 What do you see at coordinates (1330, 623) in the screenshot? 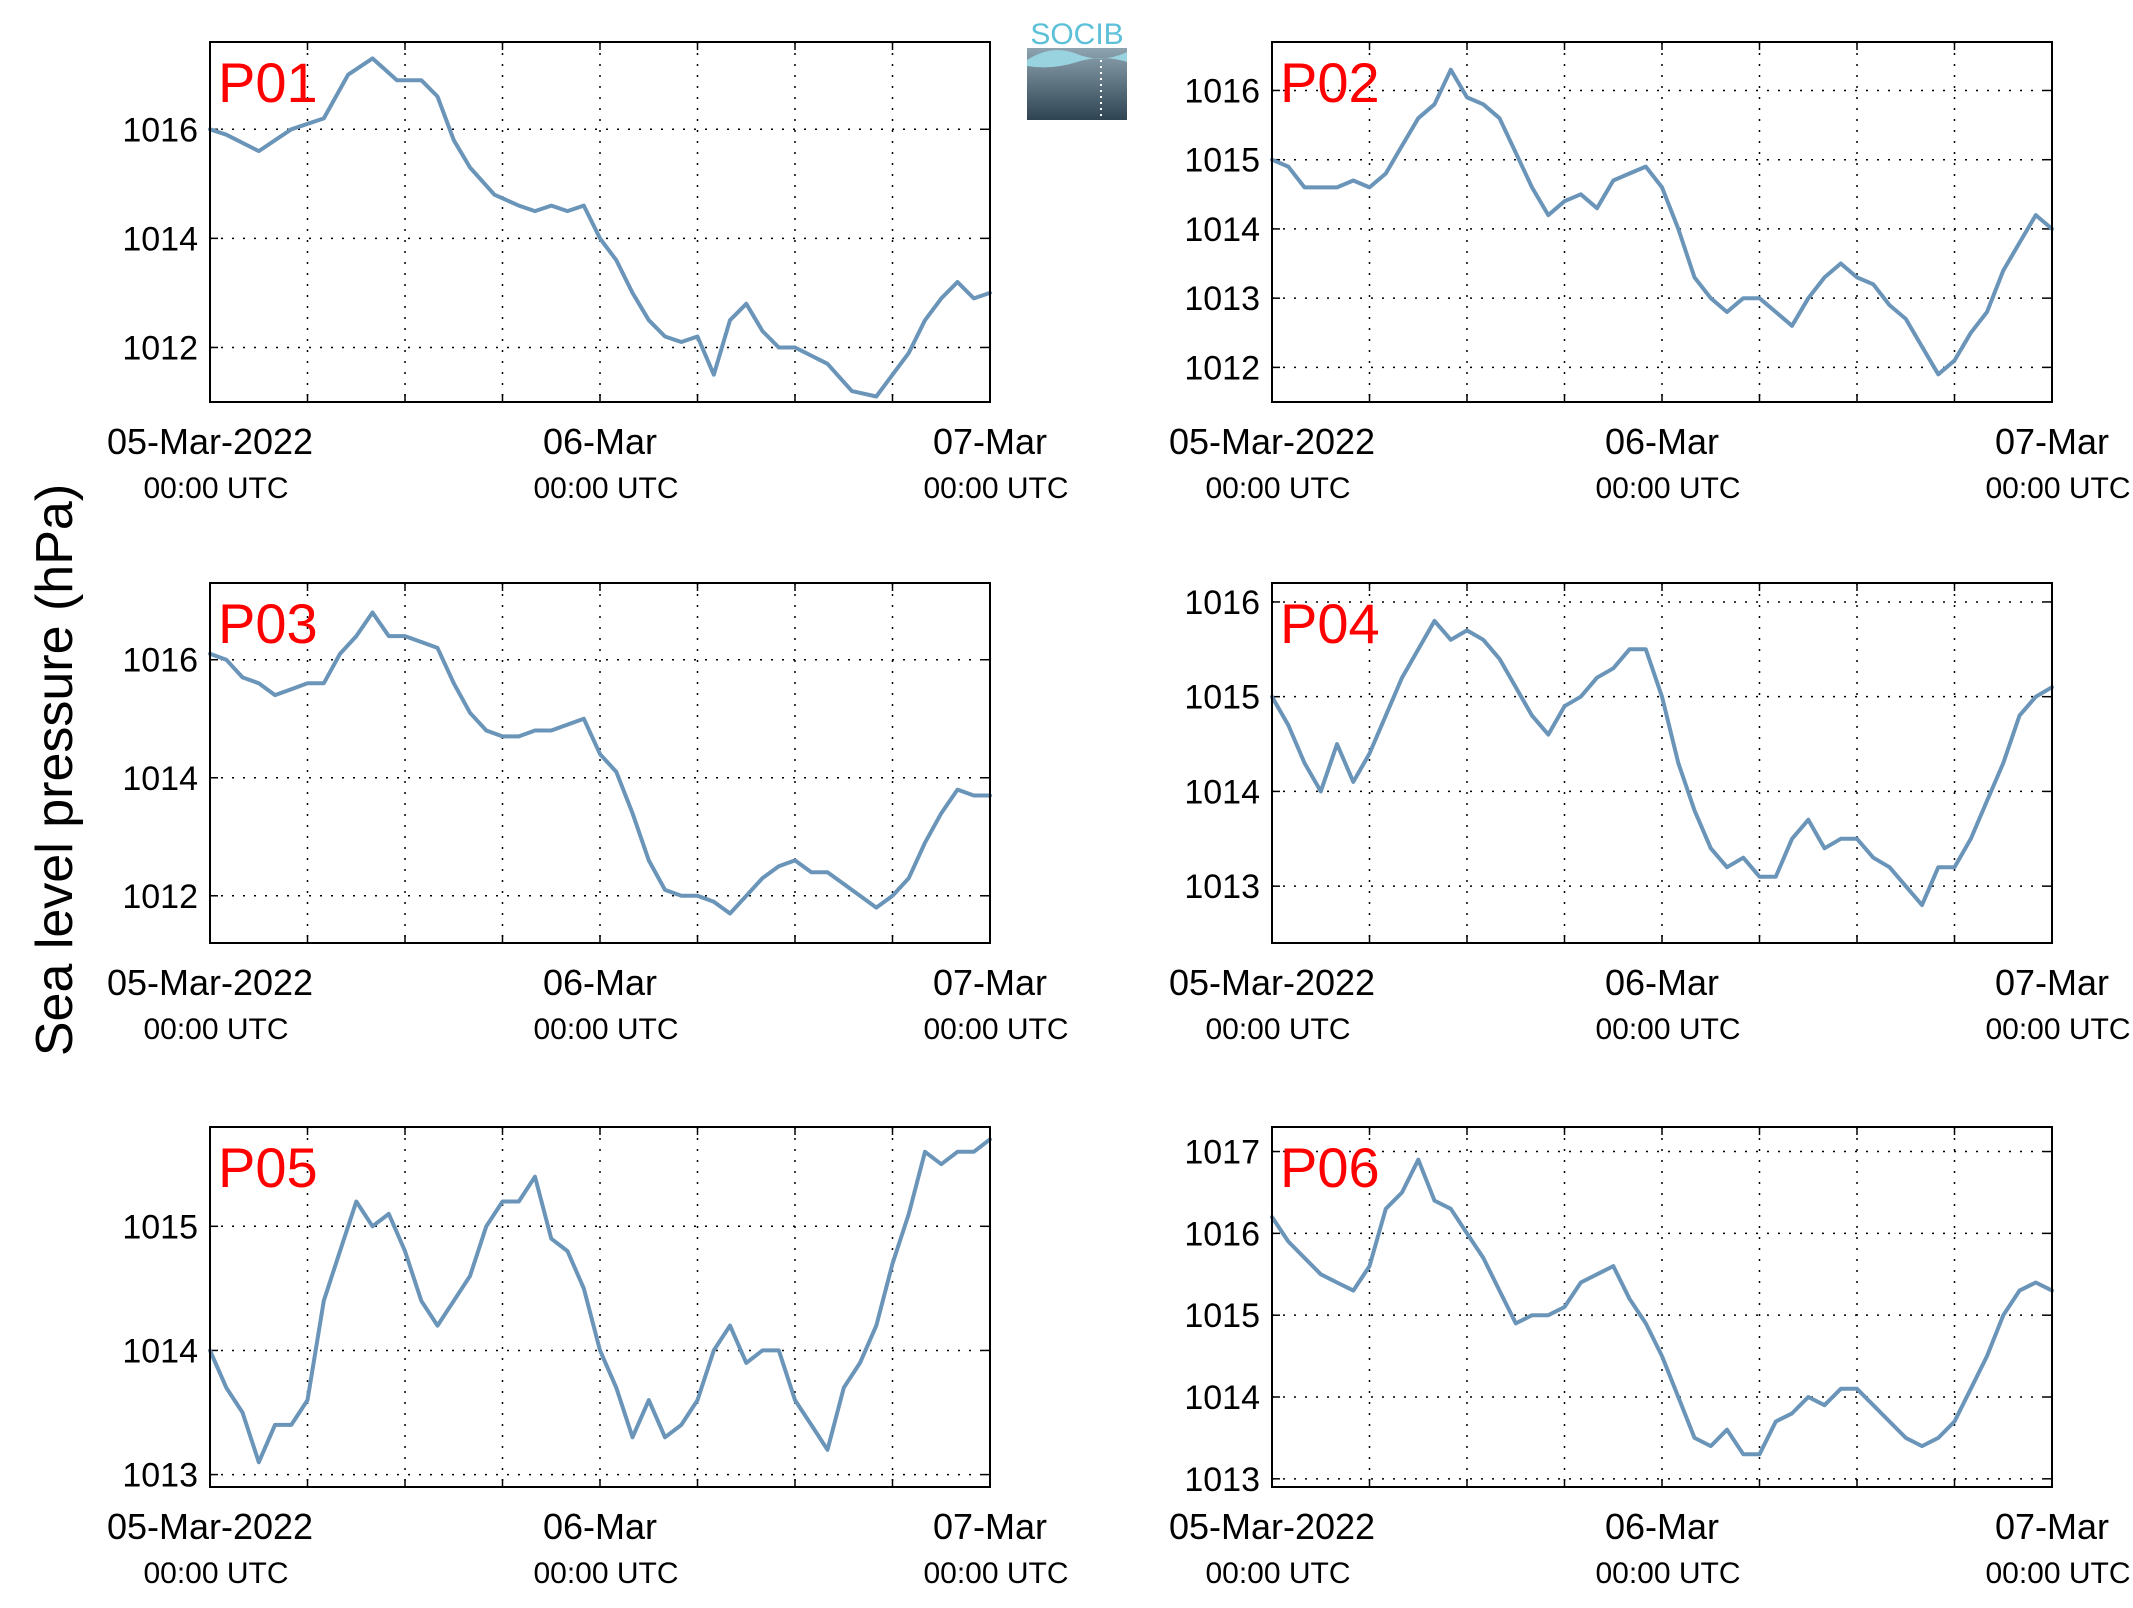
I see `panel-label: P04` at bounding box center [1330, 623].